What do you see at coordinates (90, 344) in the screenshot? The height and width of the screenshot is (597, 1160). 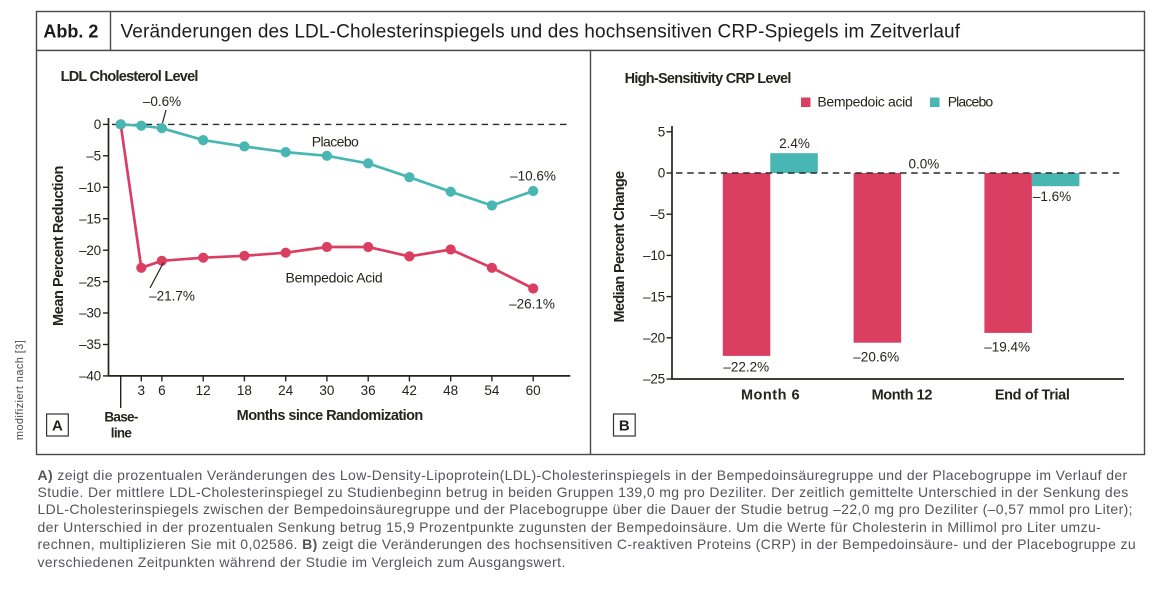 I see `svg-text: –35` at bounding box center [90, 344].